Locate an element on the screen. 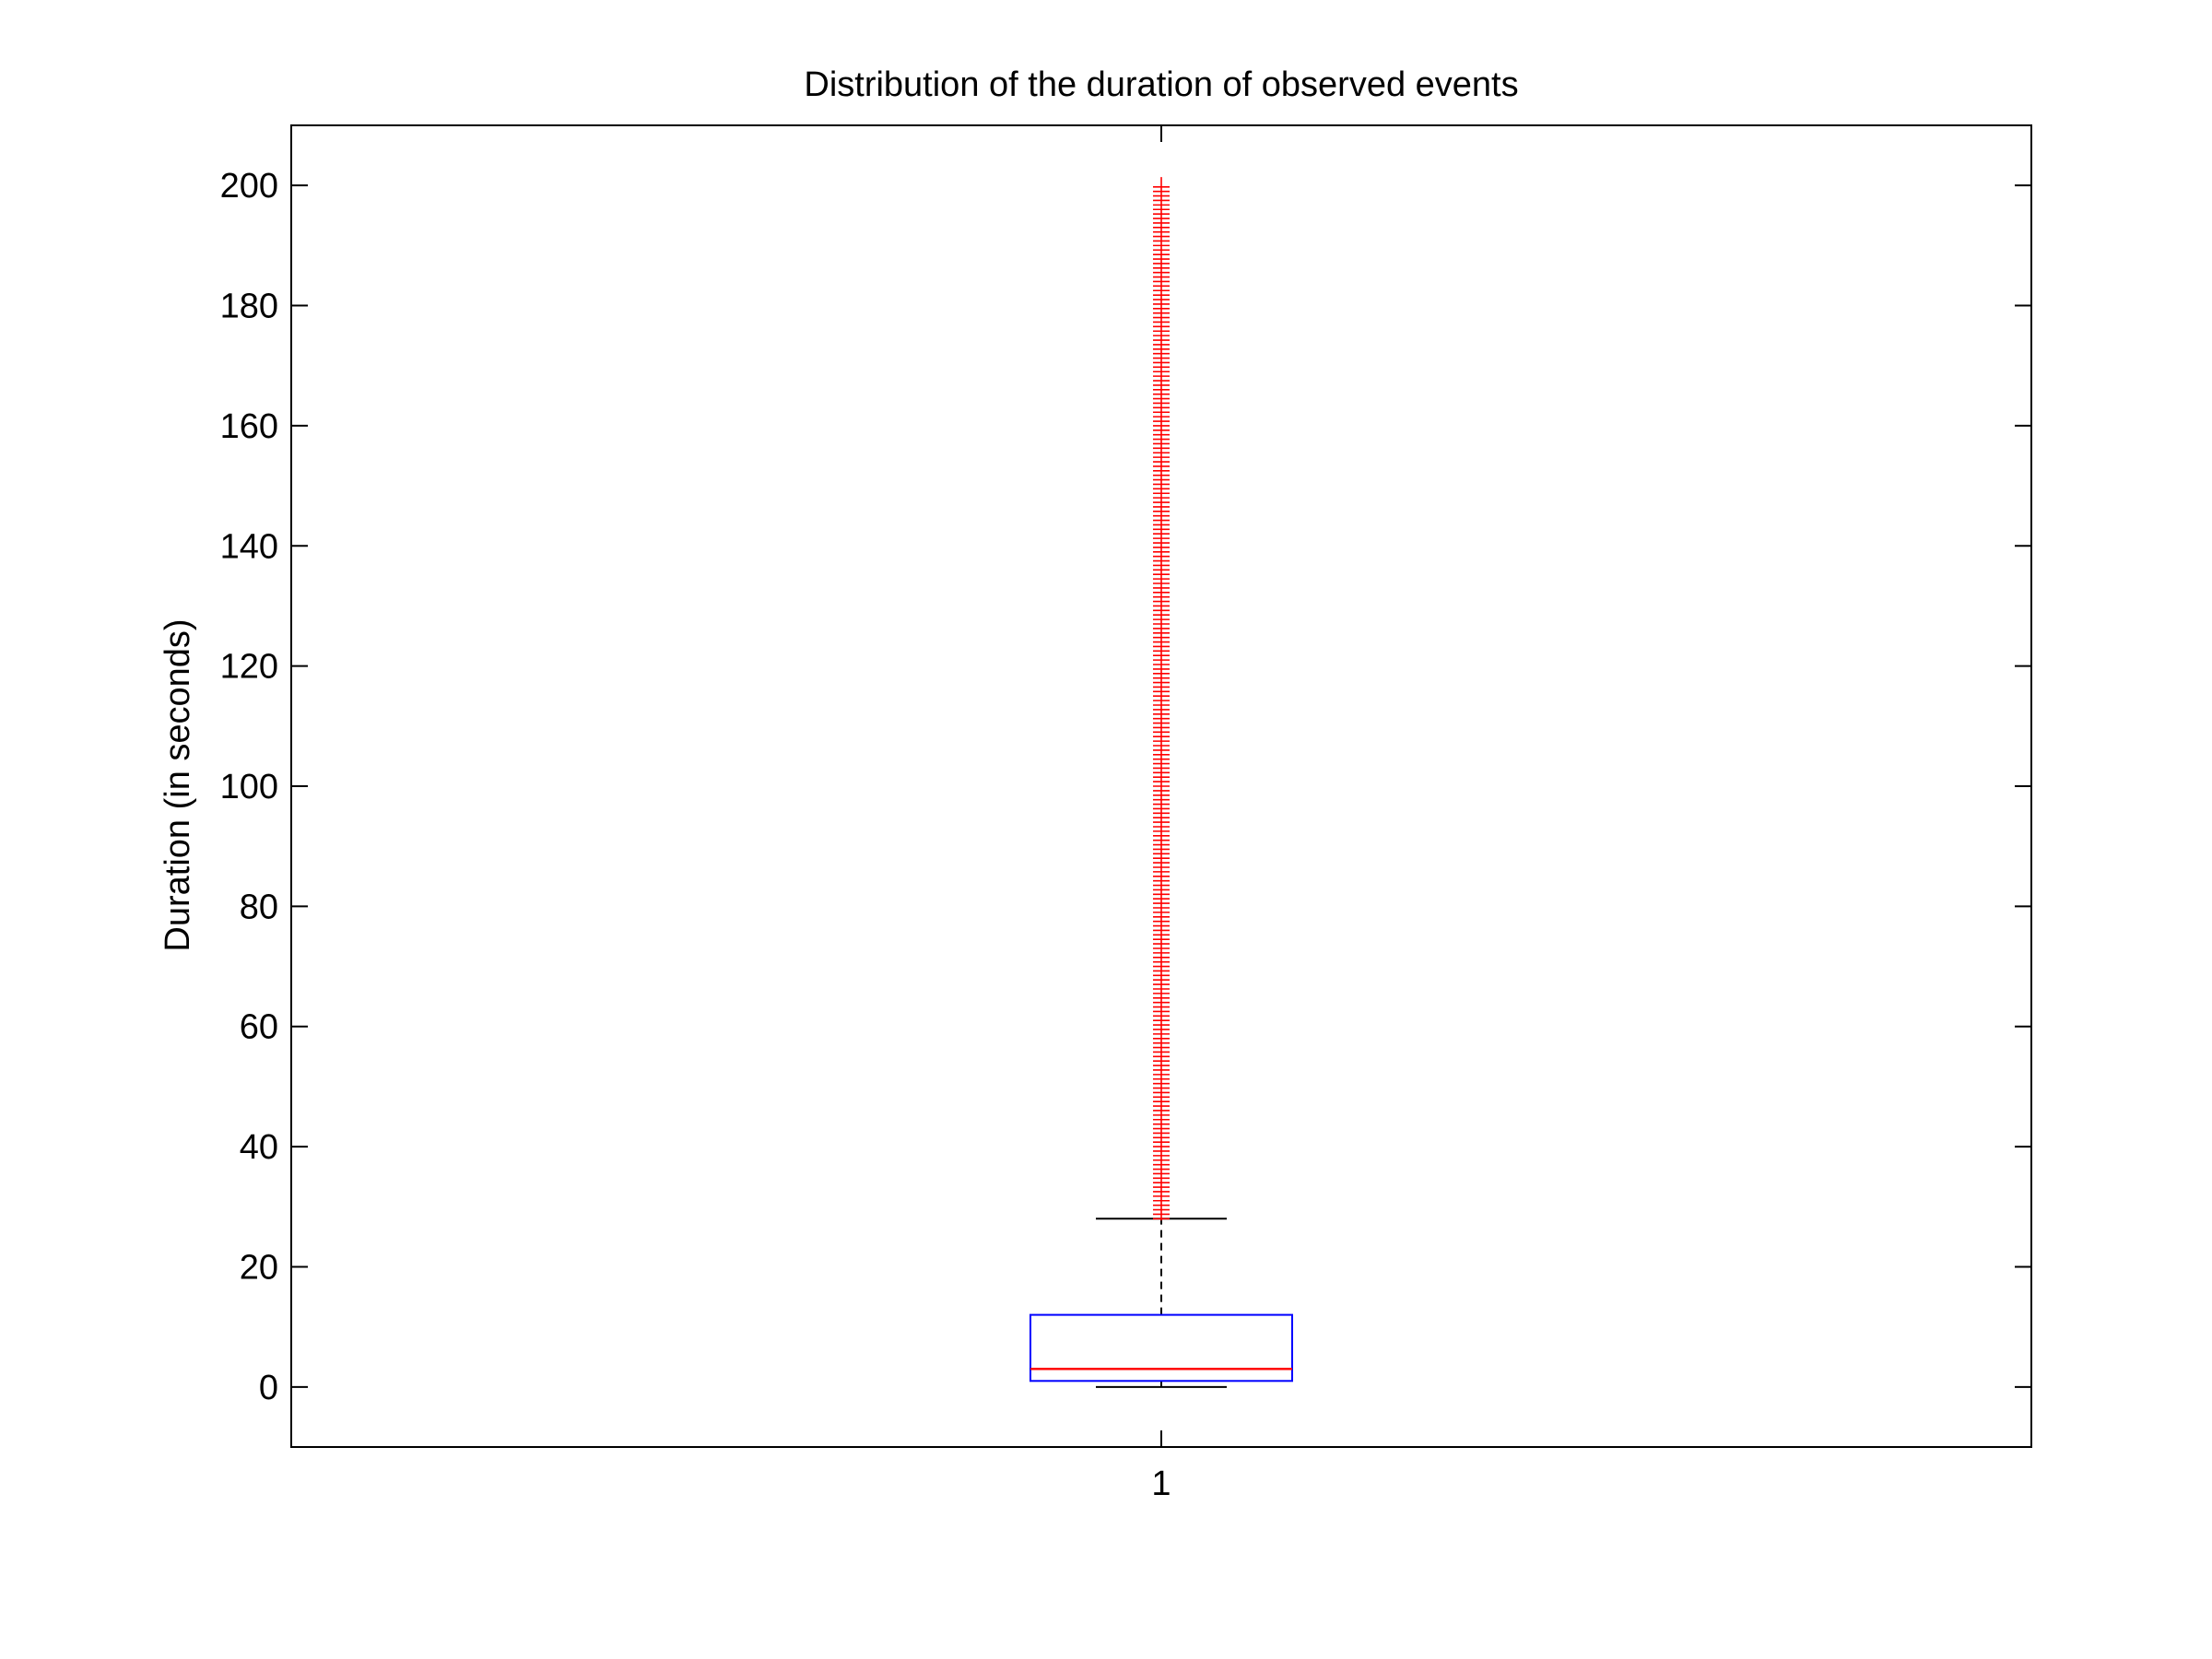  y-tick-label: 100 is located at coordinates (249, 787).